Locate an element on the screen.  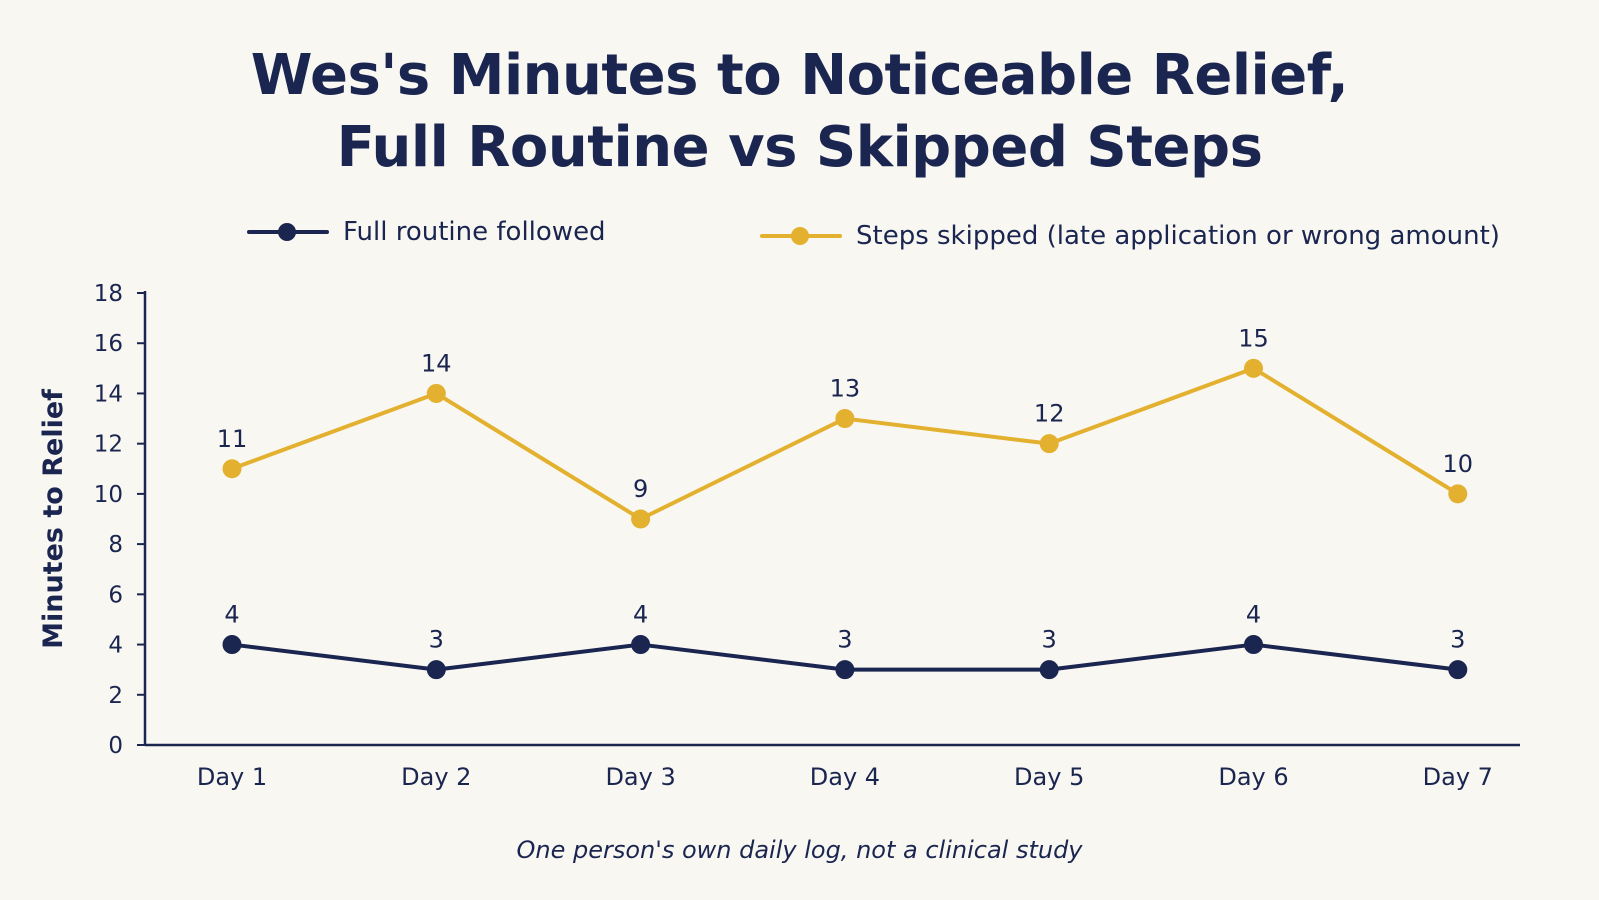
chart-title-line-1: Wes's Minutes to Noticeable Relief, is located at coordinates (799, 75).